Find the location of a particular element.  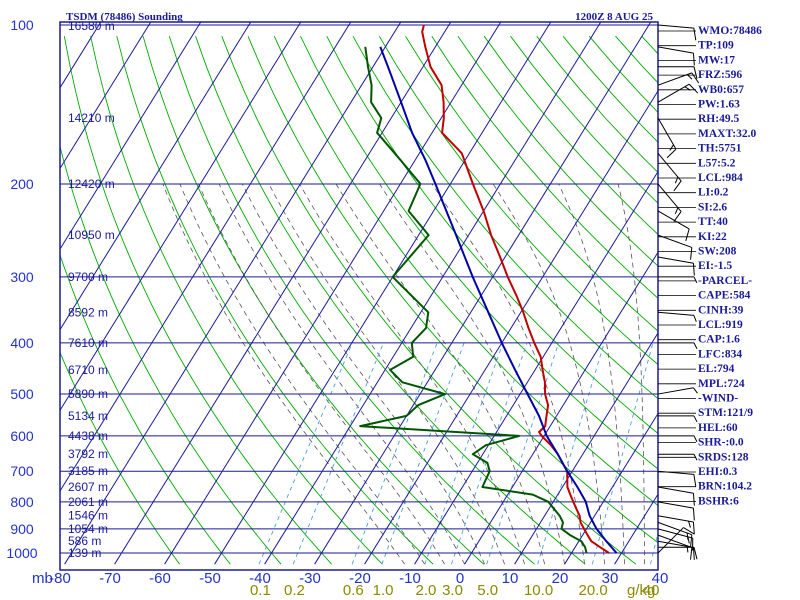

stability-index: SRDS:128 is located at coordinates (723, 457).